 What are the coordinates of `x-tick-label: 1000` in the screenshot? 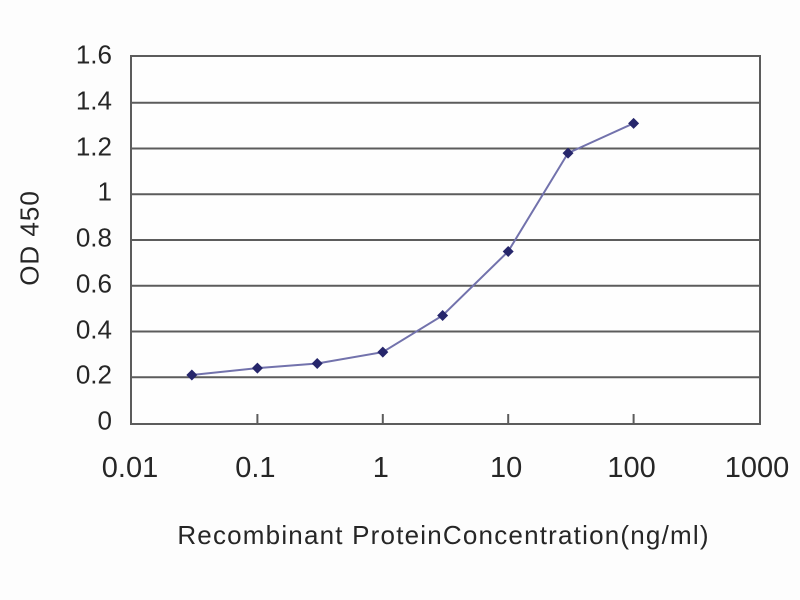 It's located at (757, 468).